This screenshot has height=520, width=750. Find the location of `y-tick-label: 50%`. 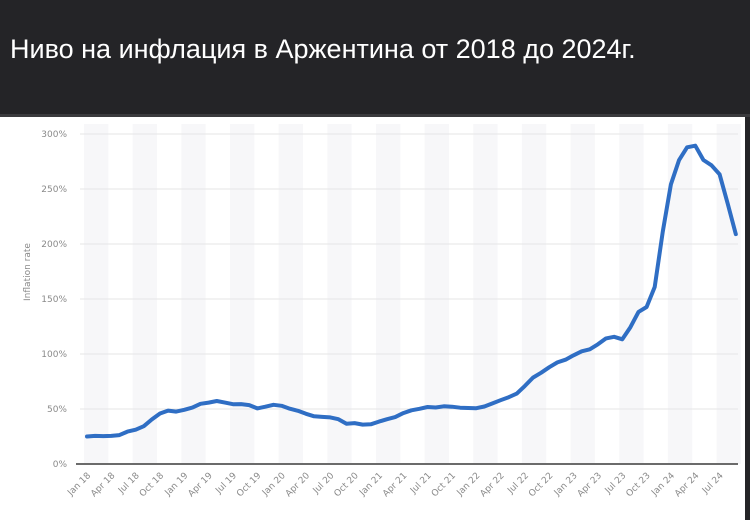

y-tick-label: 50% is located at coordinates (57, 410).